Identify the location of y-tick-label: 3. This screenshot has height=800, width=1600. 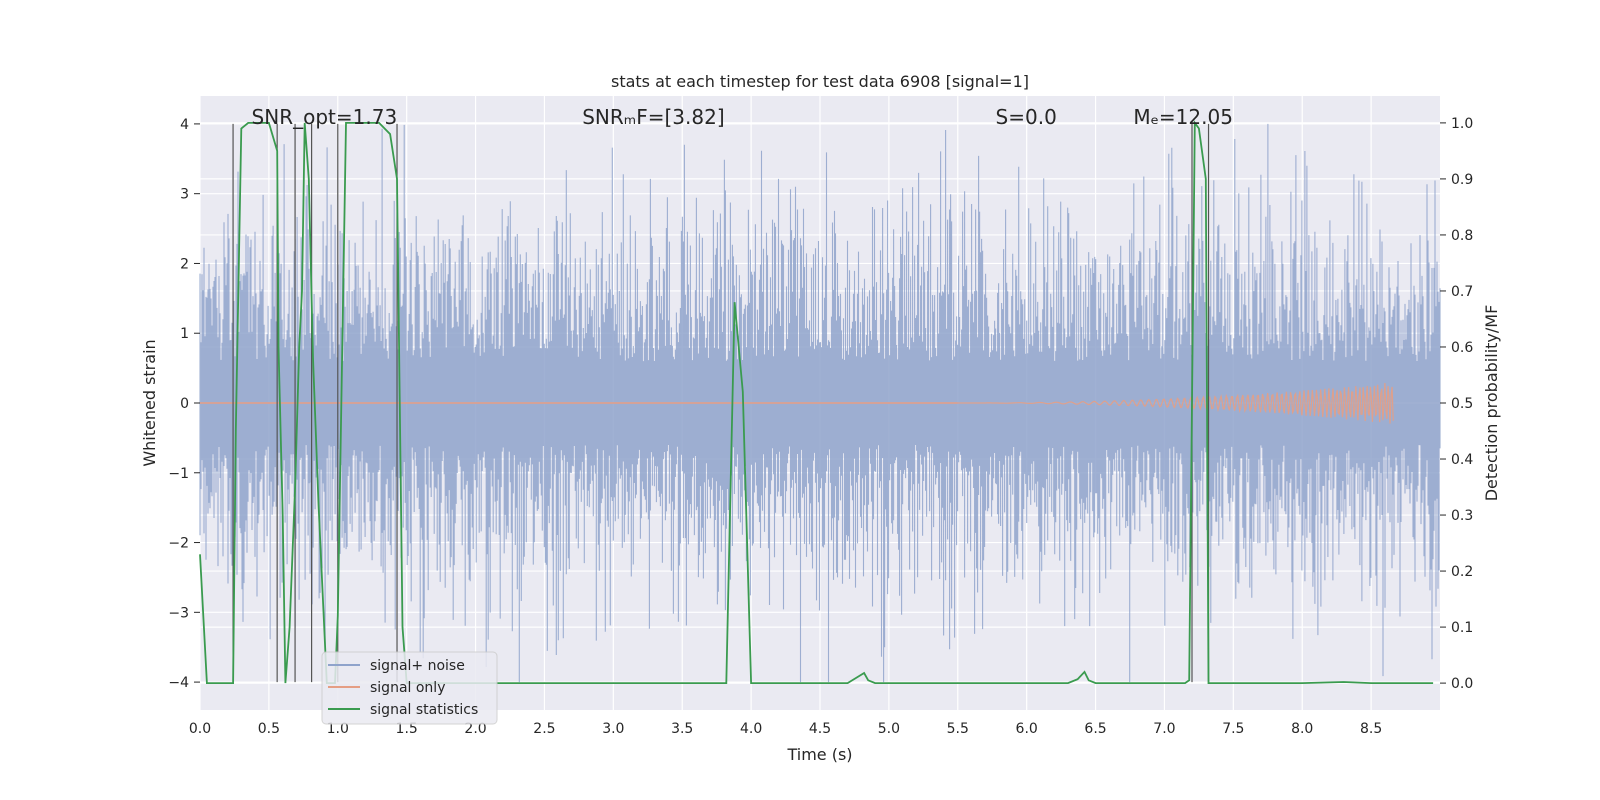
(184, 195).